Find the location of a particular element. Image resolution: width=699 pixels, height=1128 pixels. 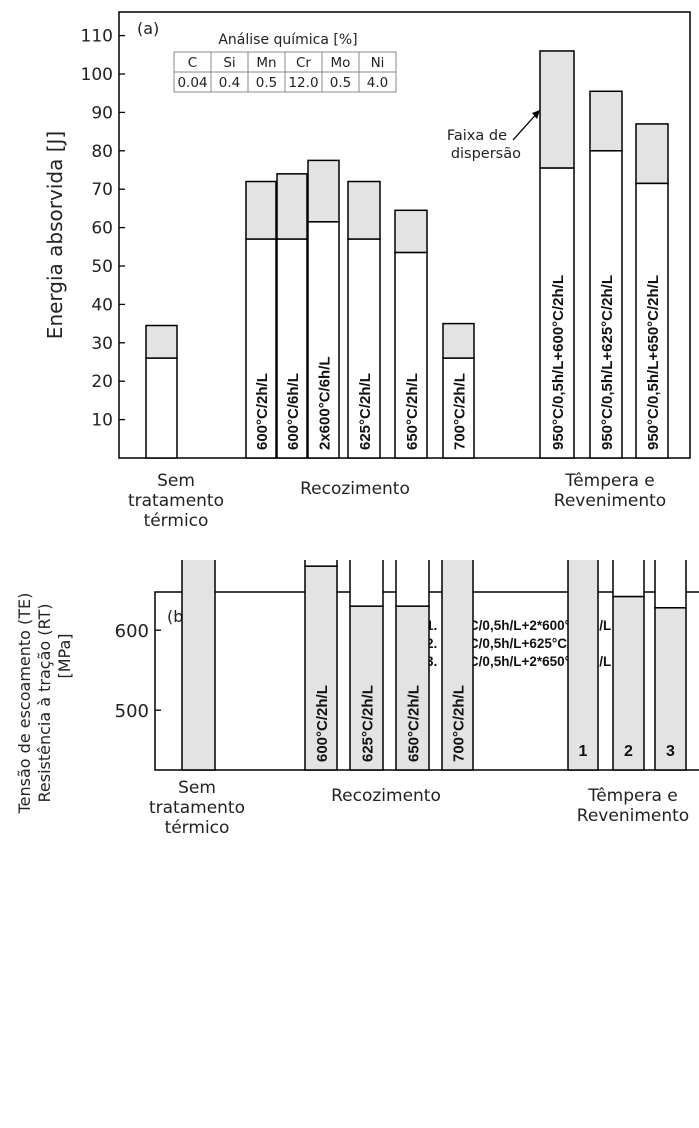

bar-number-label: 1 is located at coordinates (583, 751).